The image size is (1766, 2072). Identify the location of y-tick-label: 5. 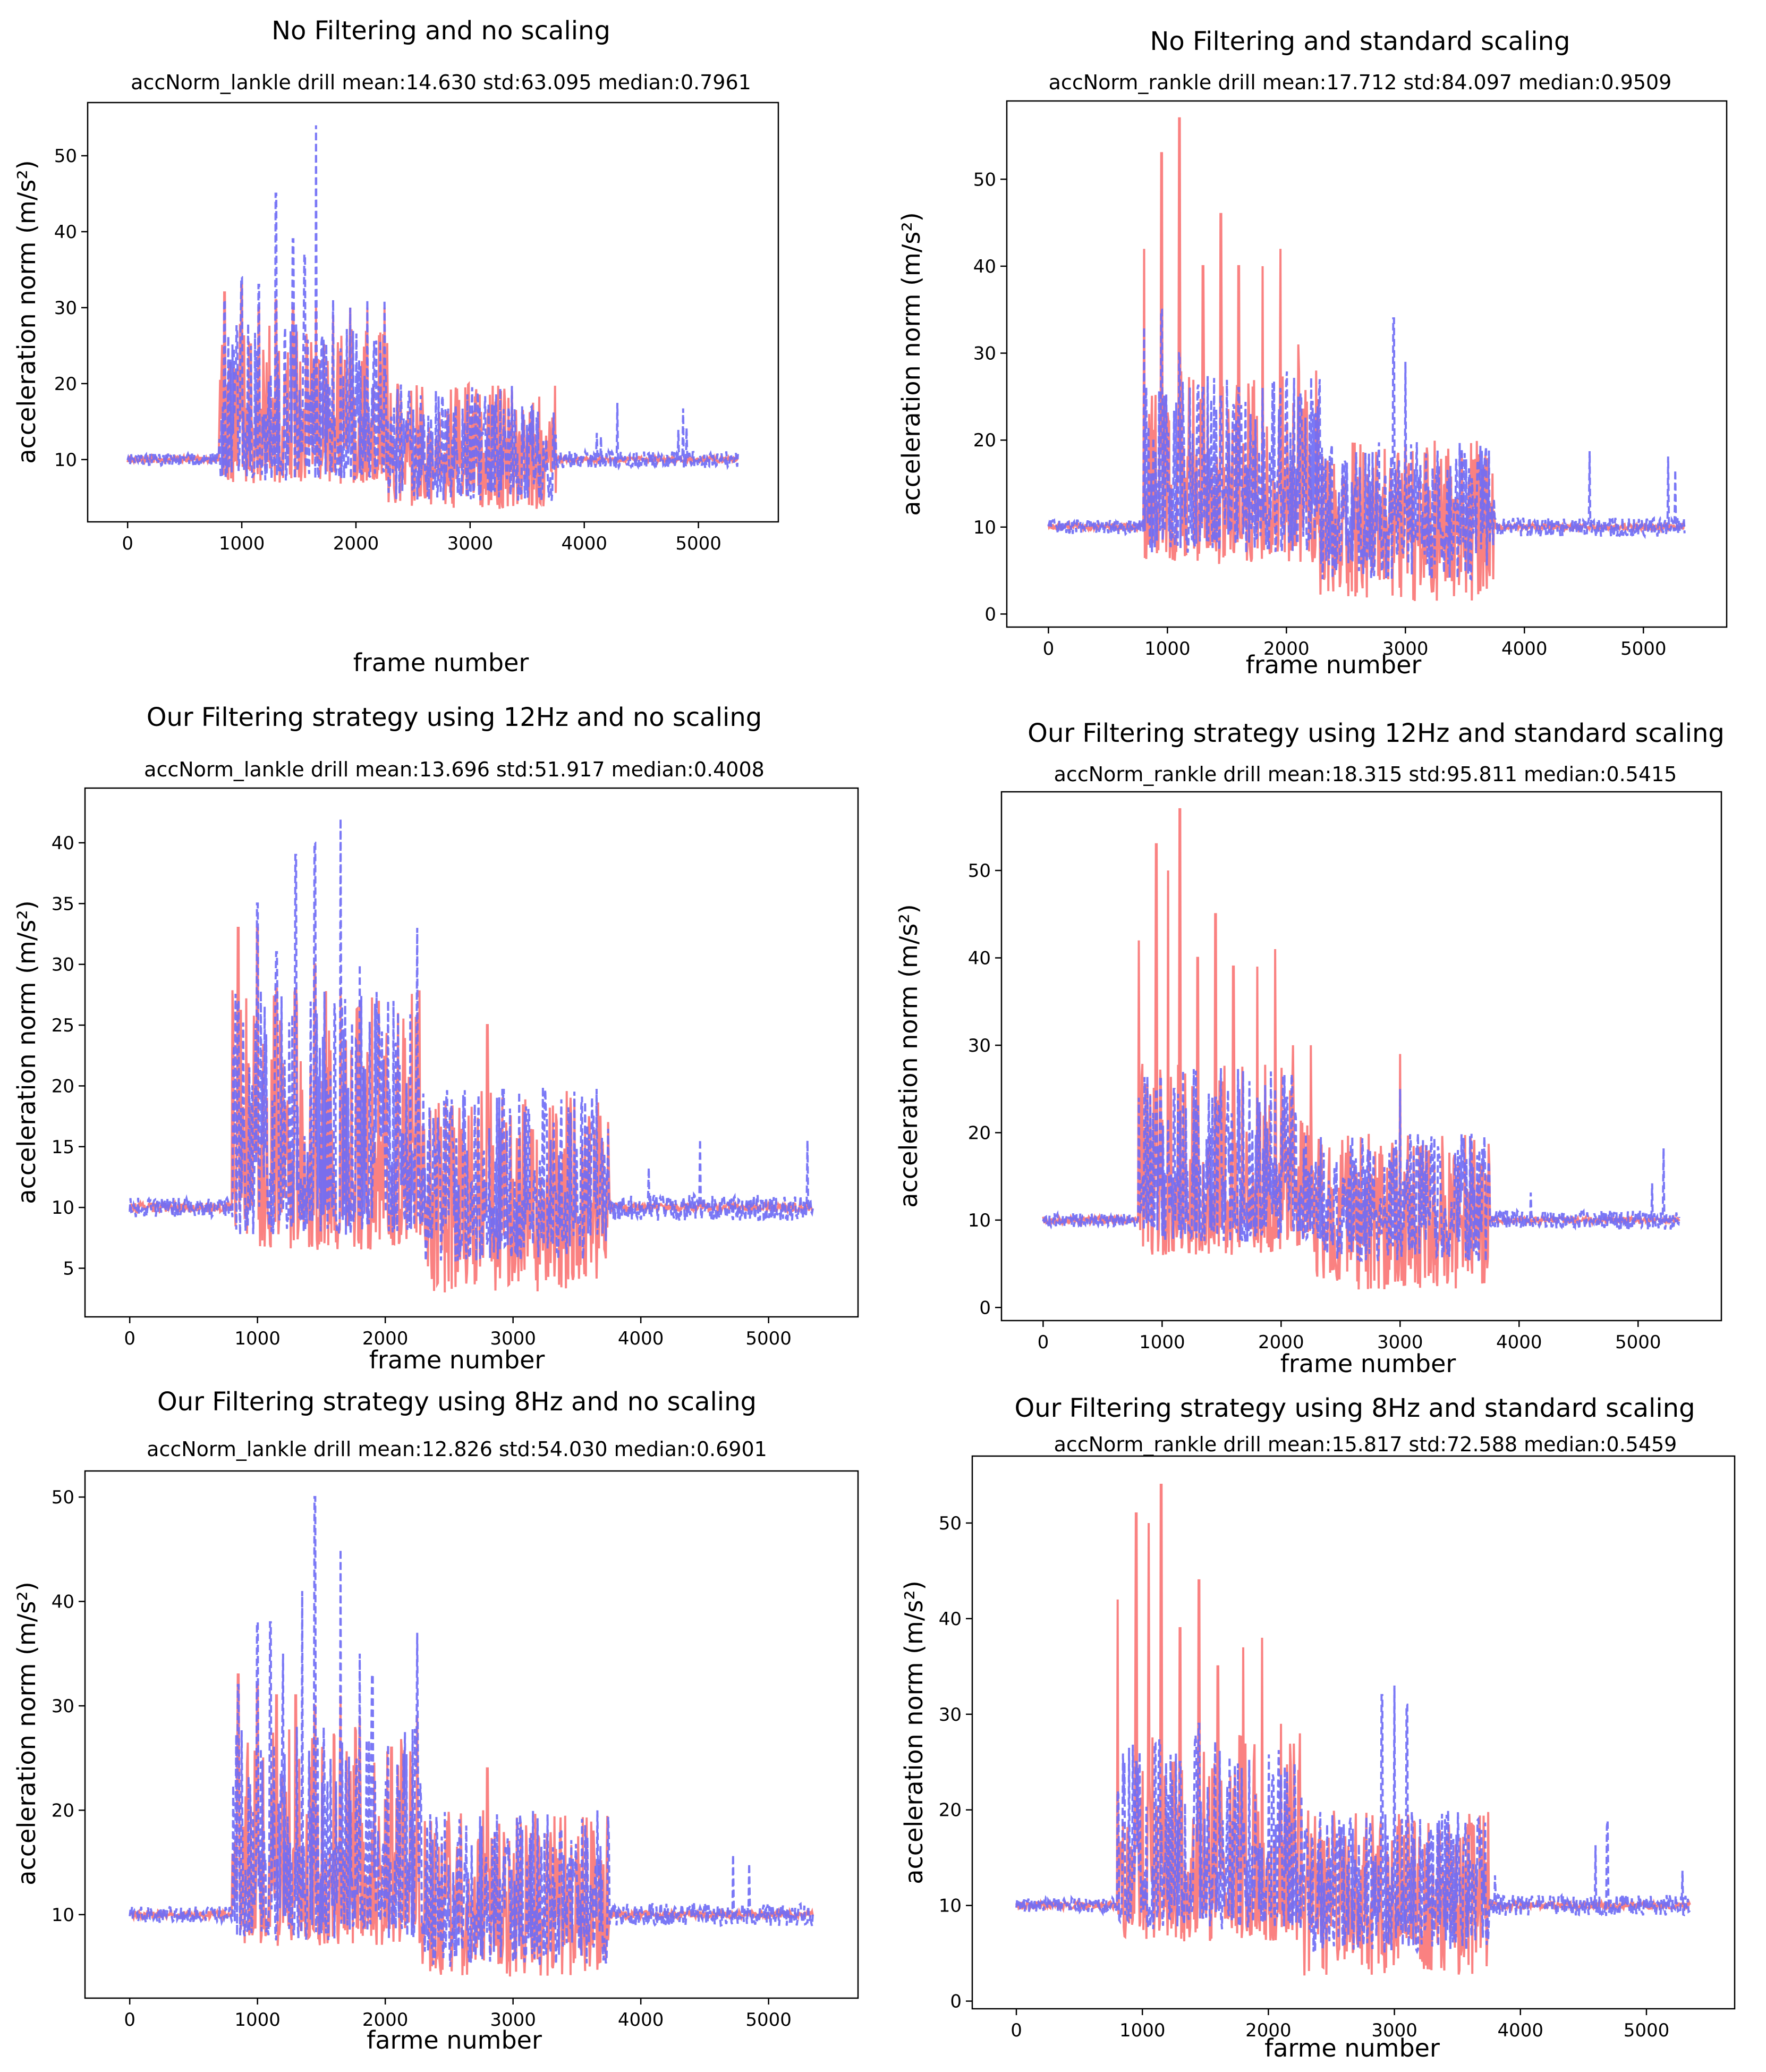
(68, 1269).